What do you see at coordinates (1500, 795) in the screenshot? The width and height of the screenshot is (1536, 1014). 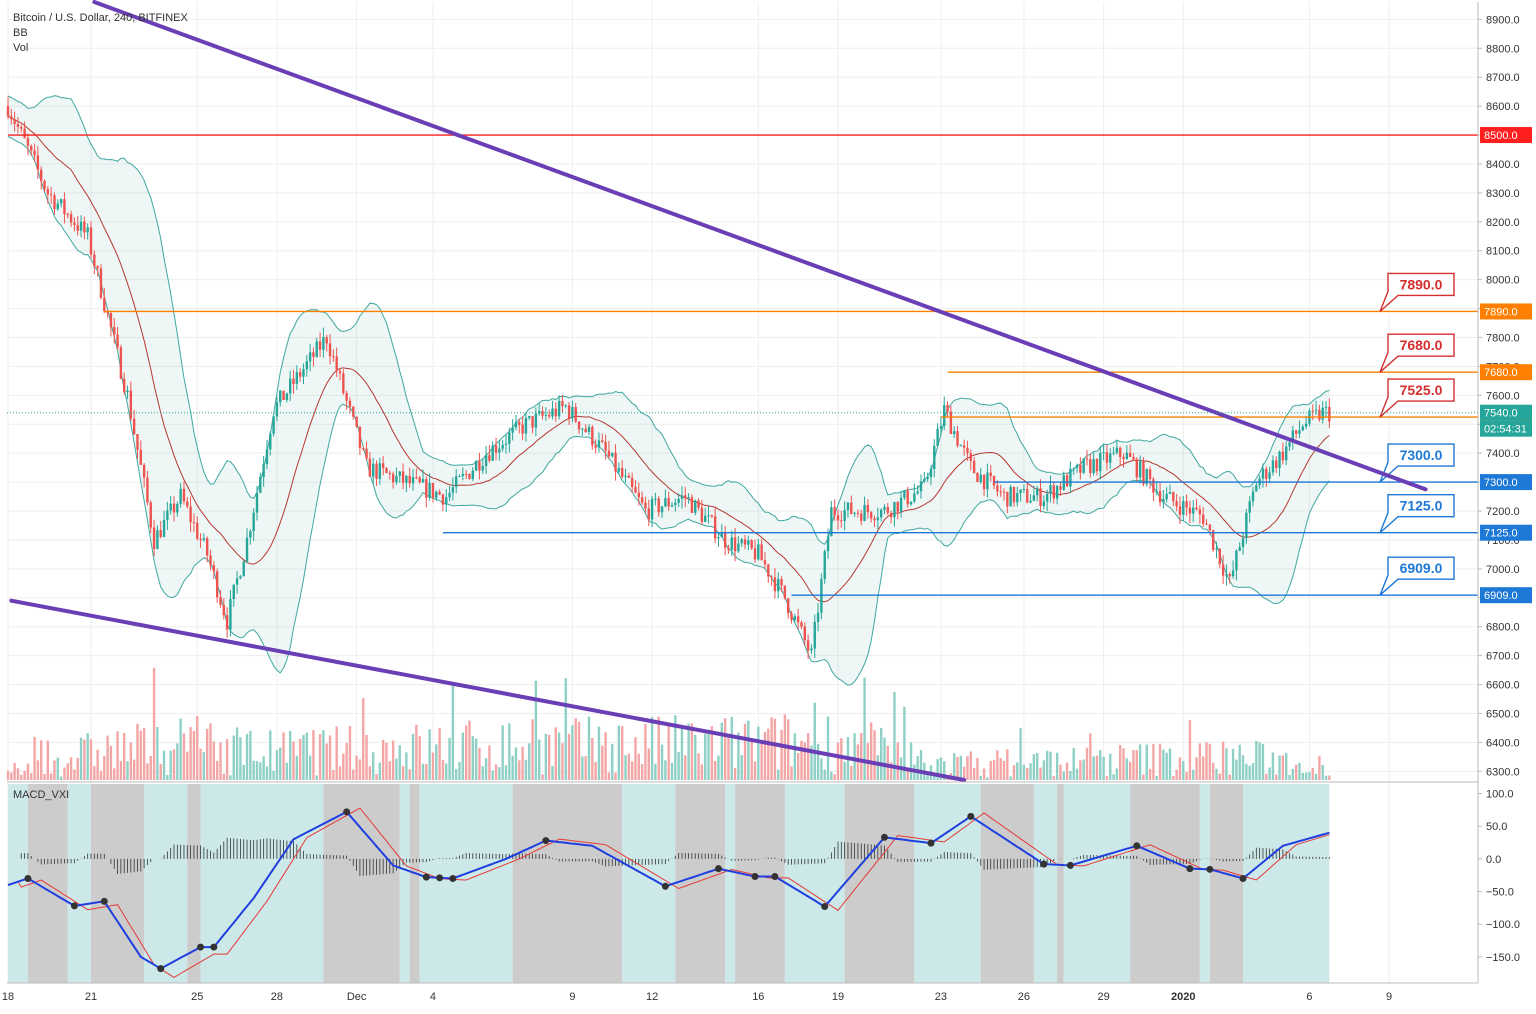 I see `macd-tick-label: 100.0` at bounding box center [1500, 795].